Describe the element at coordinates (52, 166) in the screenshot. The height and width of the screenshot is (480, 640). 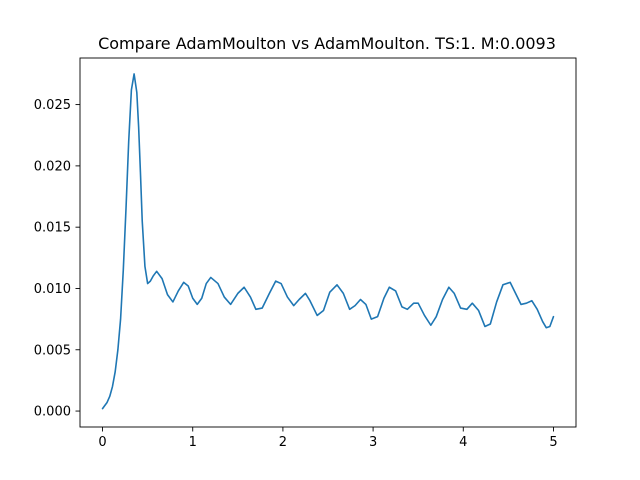
I see `y-tick-label: 0.020` at that location.